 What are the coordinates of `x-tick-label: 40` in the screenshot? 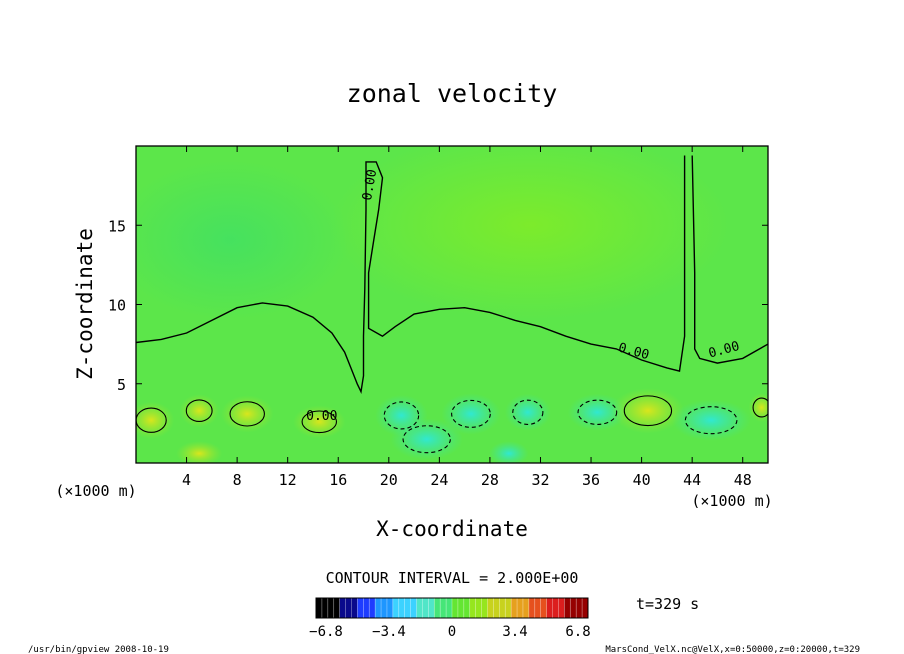 It's located at (642, 480).